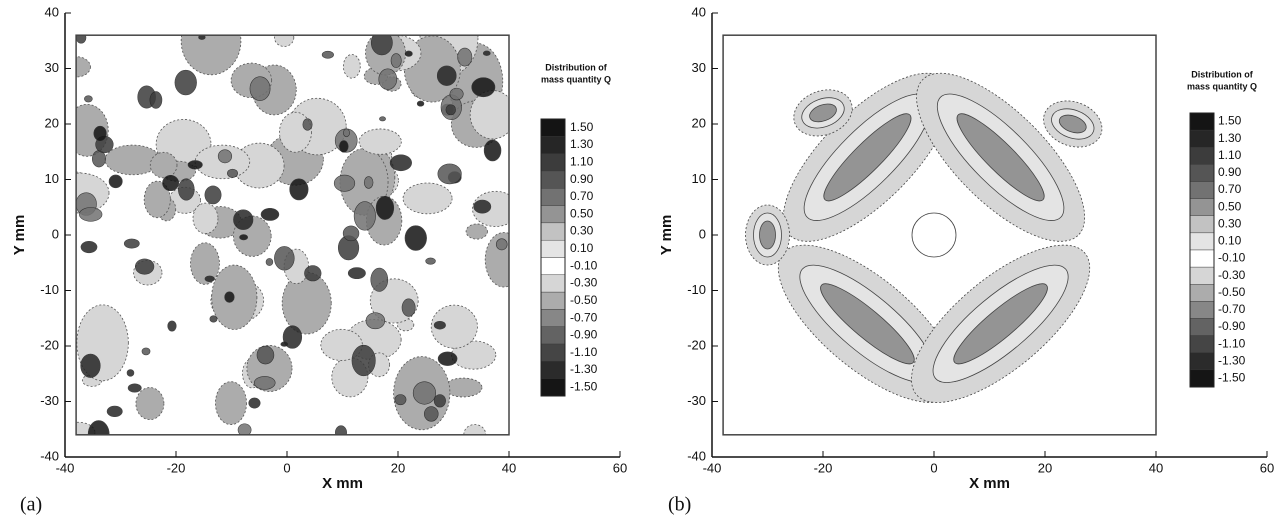  Describe the element at coordinates (1230, 172) in the screenshot. I see `colorbar-label: 0.90` at that location.